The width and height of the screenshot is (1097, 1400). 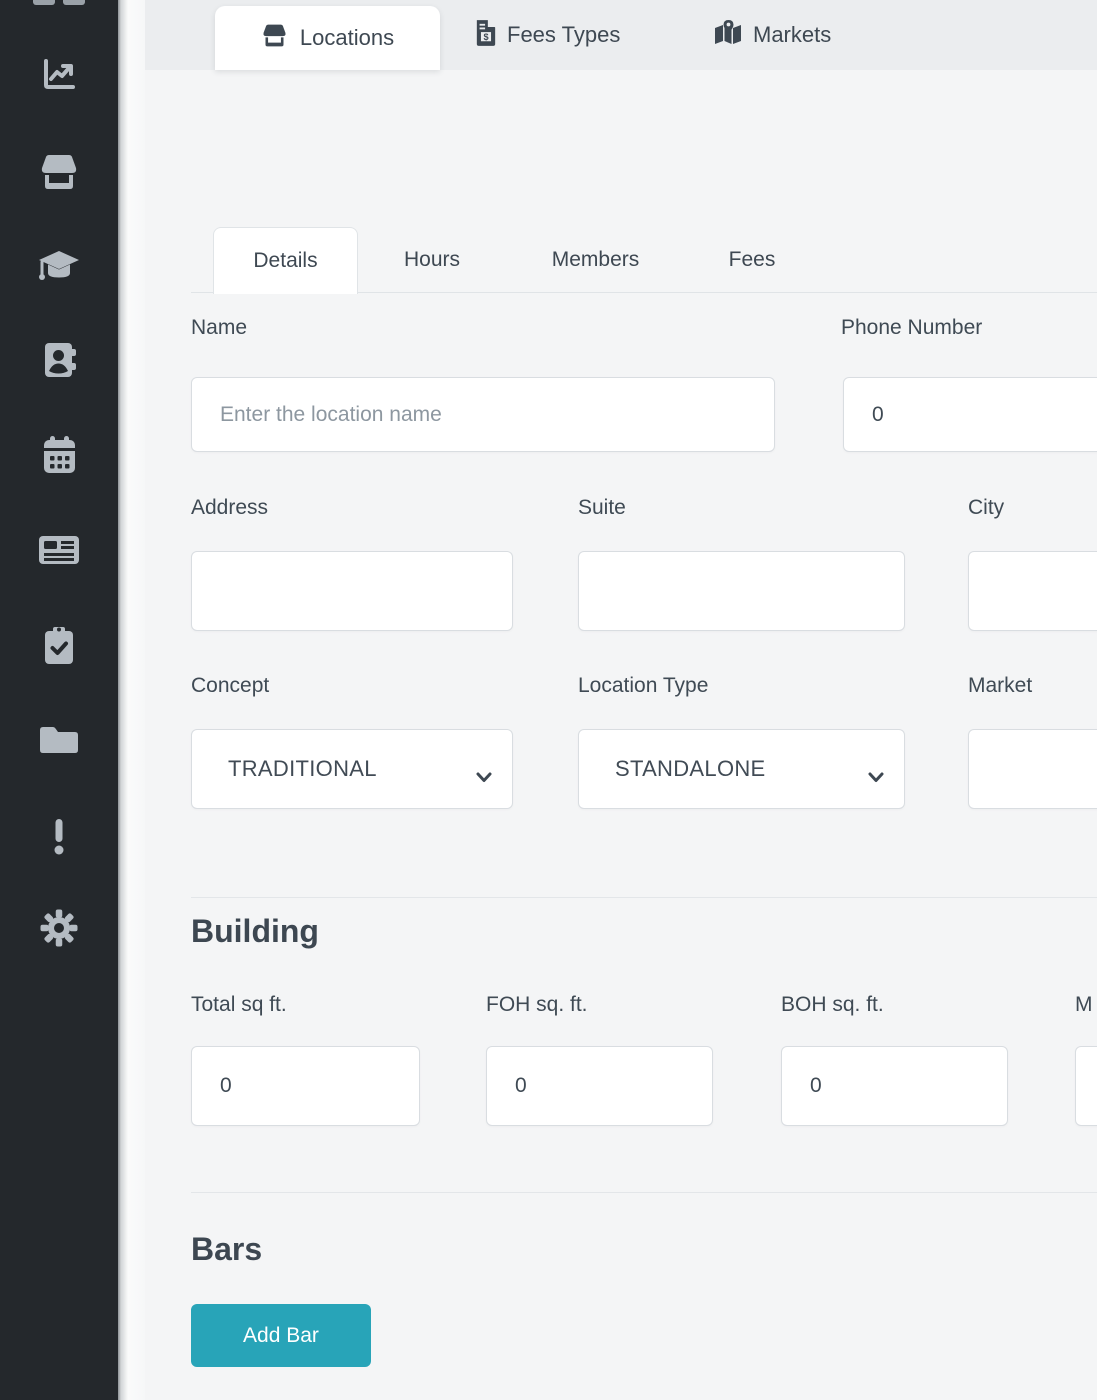 What do you see at coordinates (59, 455) in the screenshot?
I see `calendar-icon` at bounding box center [59, 455].